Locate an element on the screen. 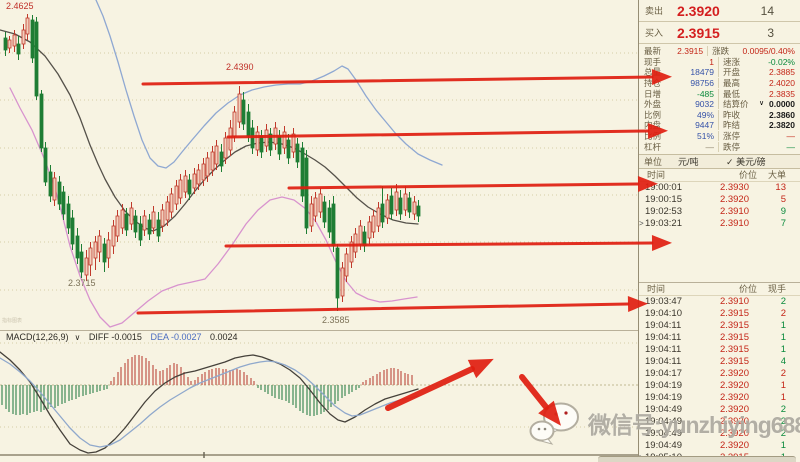  stat-row: 比例 51% 涨停 — is located at coordinates (719, 136).